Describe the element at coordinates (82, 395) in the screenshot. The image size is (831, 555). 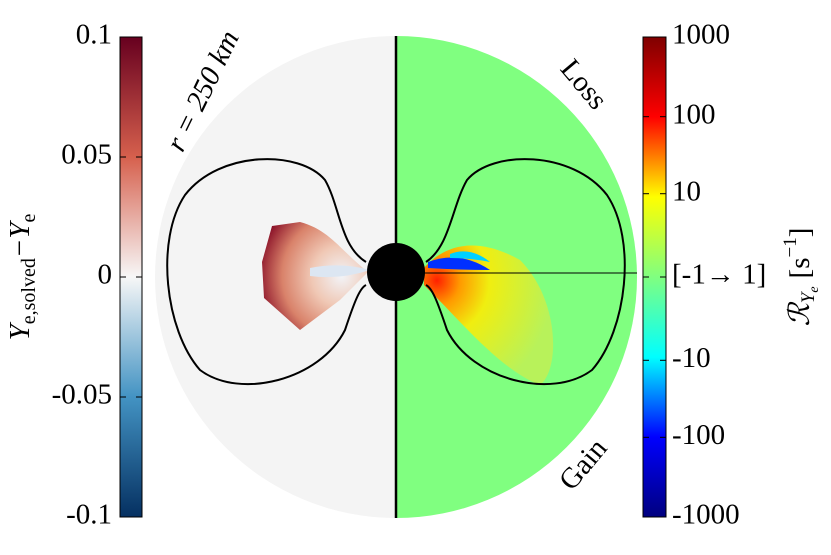
I see `tick-label: -0.05` at that location.